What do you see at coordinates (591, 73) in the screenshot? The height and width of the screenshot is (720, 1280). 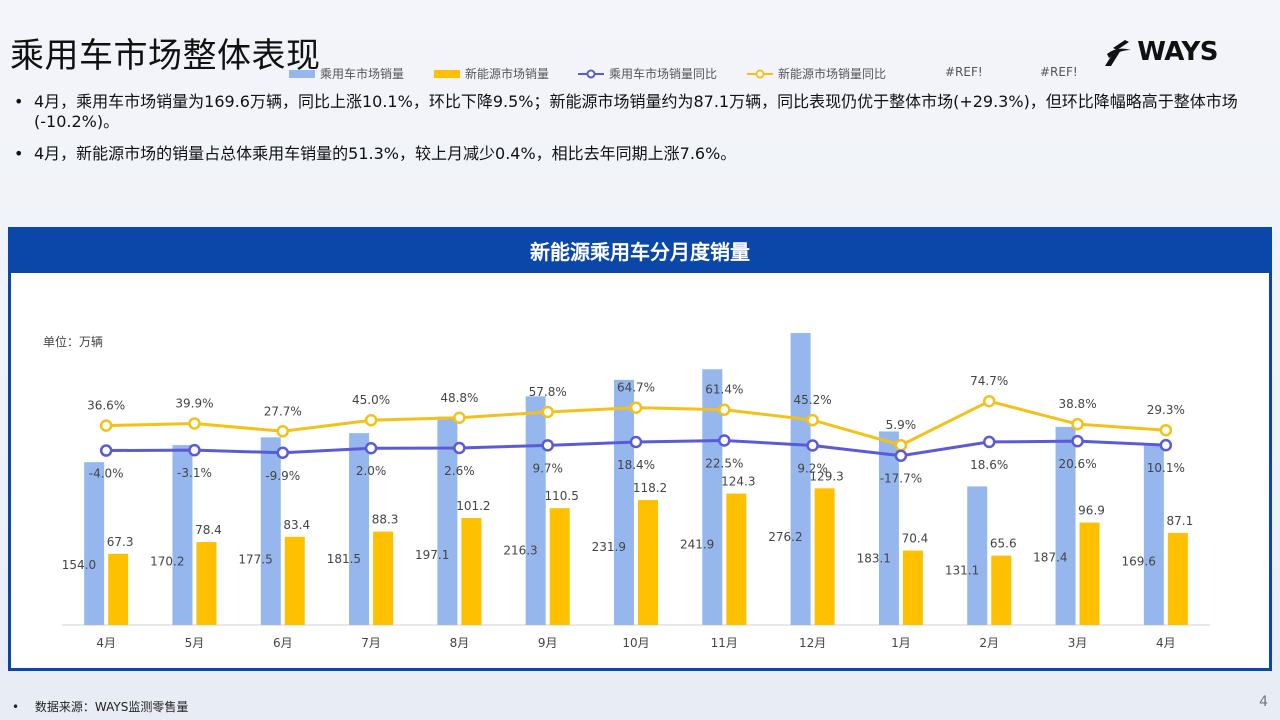 I see `legend-marker-total-yoy` at bounding box center [591, 73].